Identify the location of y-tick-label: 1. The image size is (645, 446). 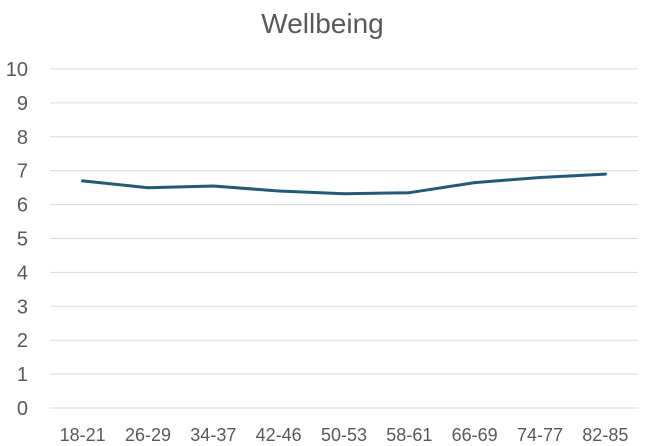
(22, 375).